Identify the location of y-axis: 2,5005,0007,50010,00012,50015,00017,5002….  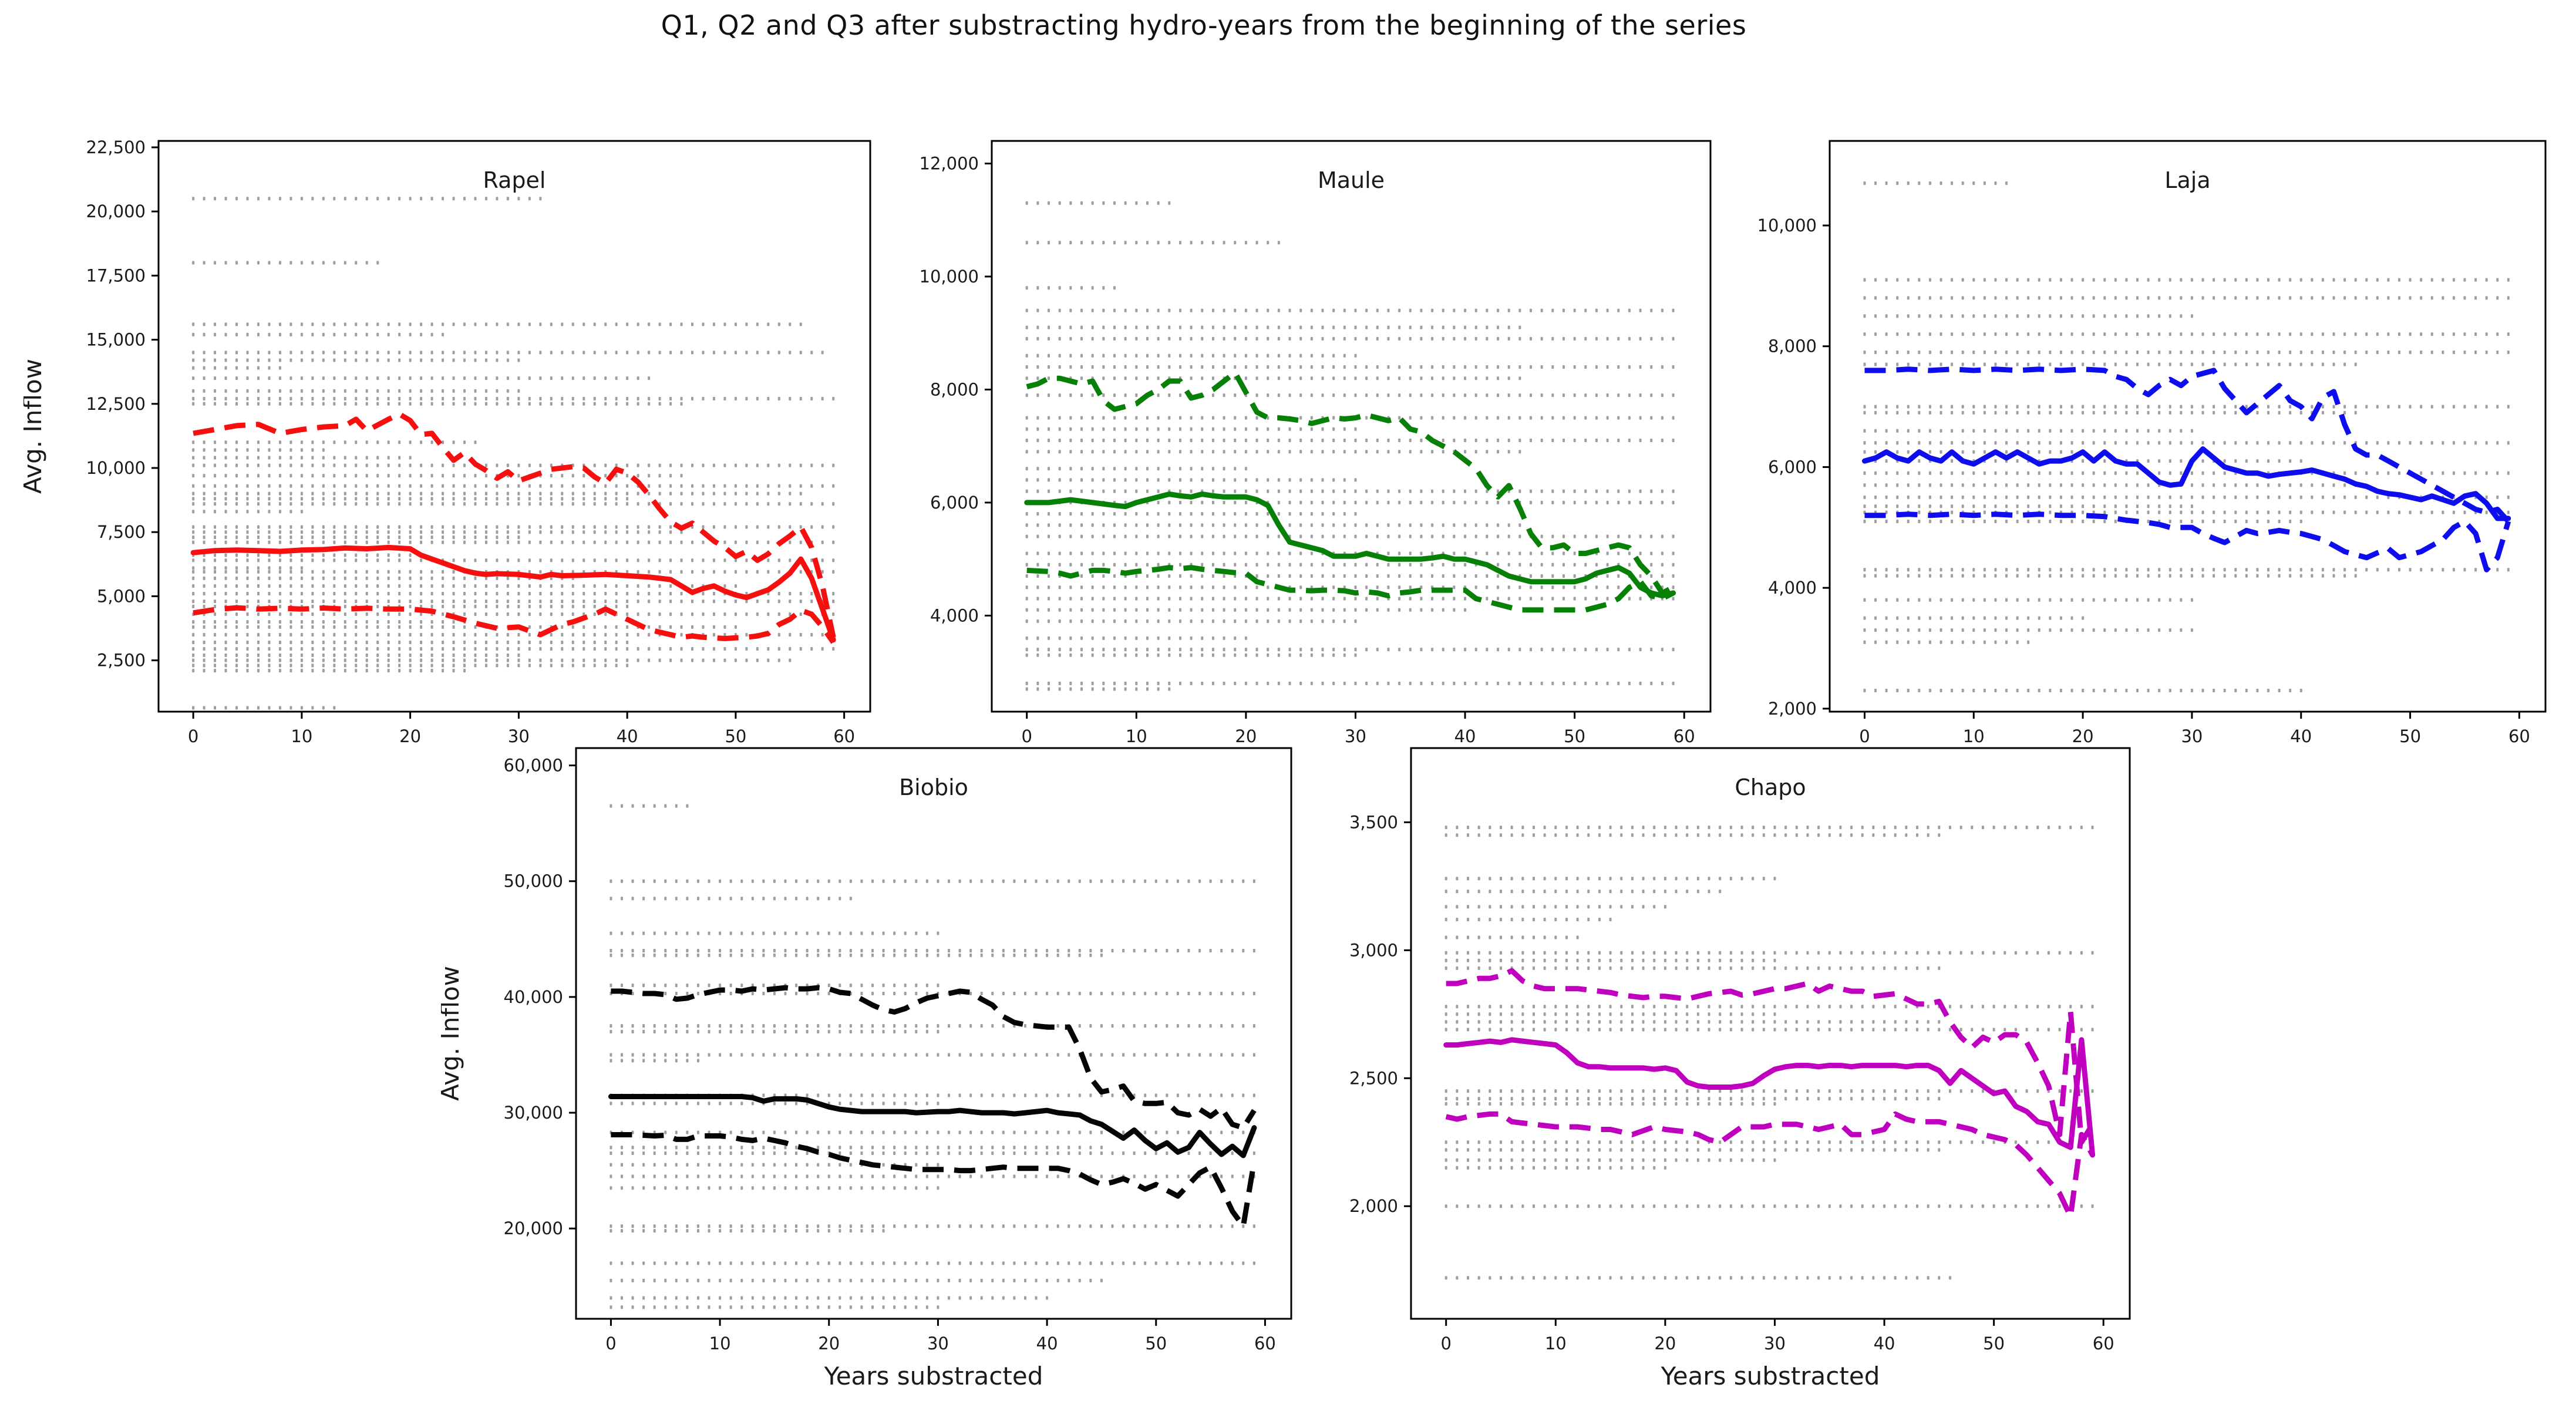
(122, 404).